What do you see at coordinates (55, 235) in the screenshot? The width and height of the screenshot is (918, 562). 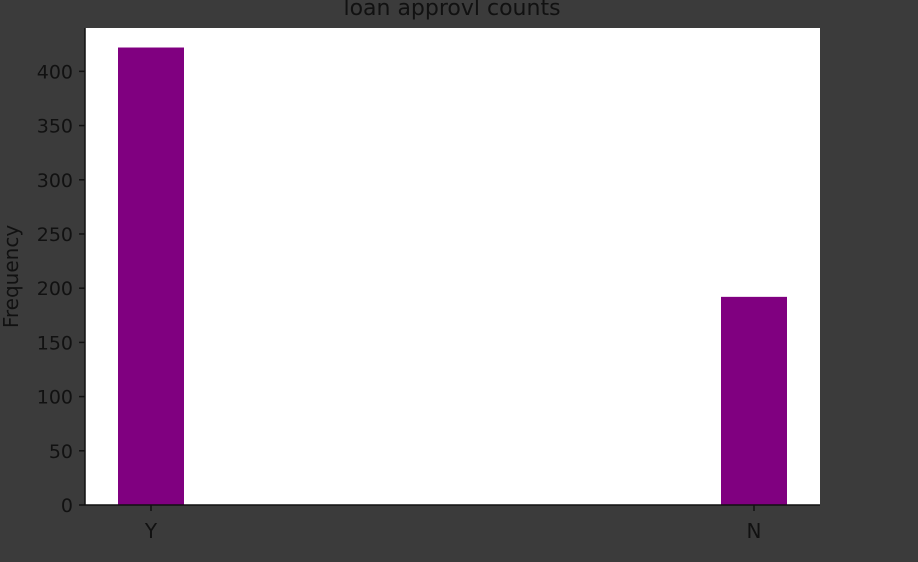 I see `y-tick-label: 250` at bounding box center [55, 235].